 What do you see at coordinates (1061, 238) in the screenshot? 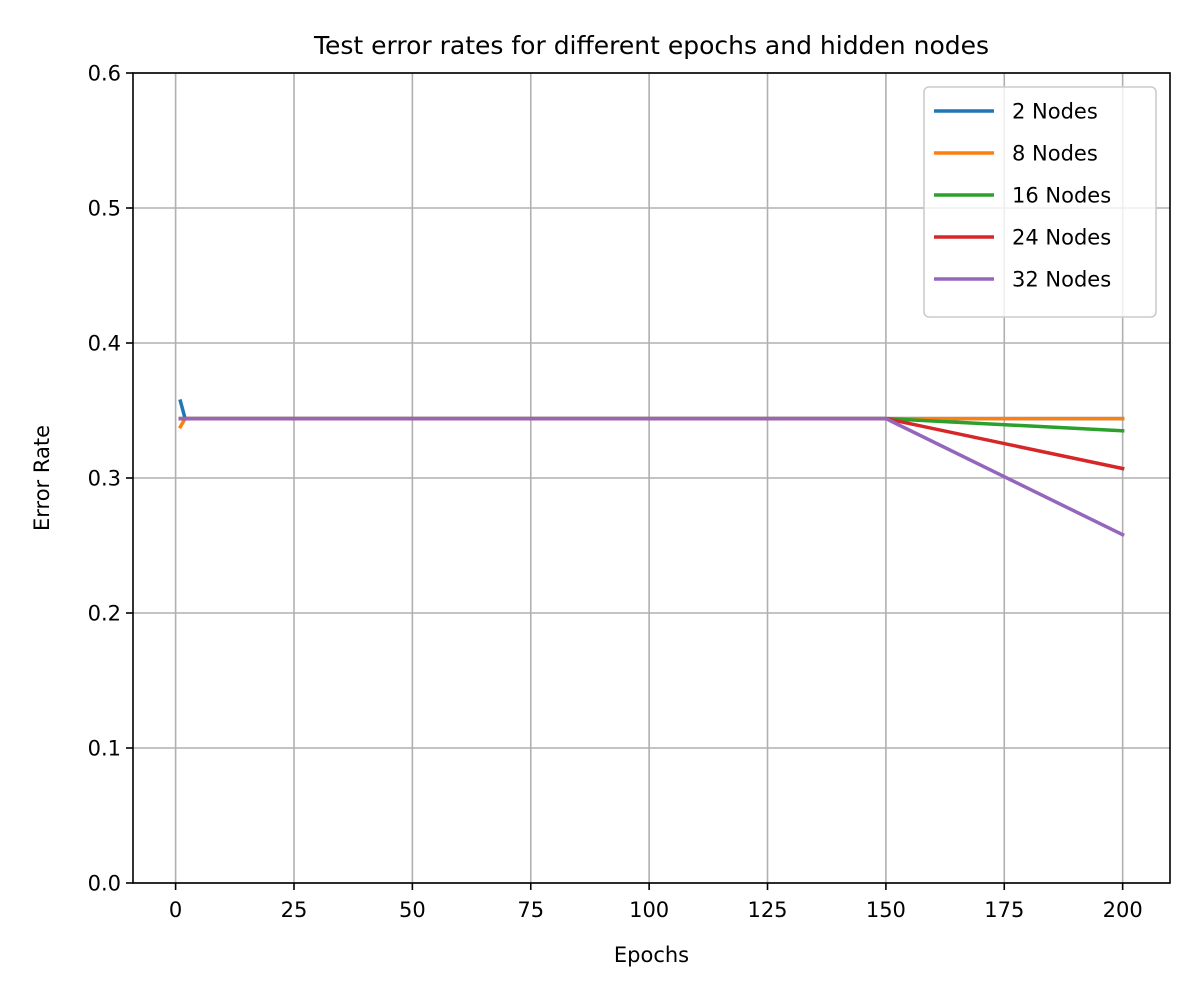
I see `legend-label: 24 Nodes` at bounding box center [1061, 238].